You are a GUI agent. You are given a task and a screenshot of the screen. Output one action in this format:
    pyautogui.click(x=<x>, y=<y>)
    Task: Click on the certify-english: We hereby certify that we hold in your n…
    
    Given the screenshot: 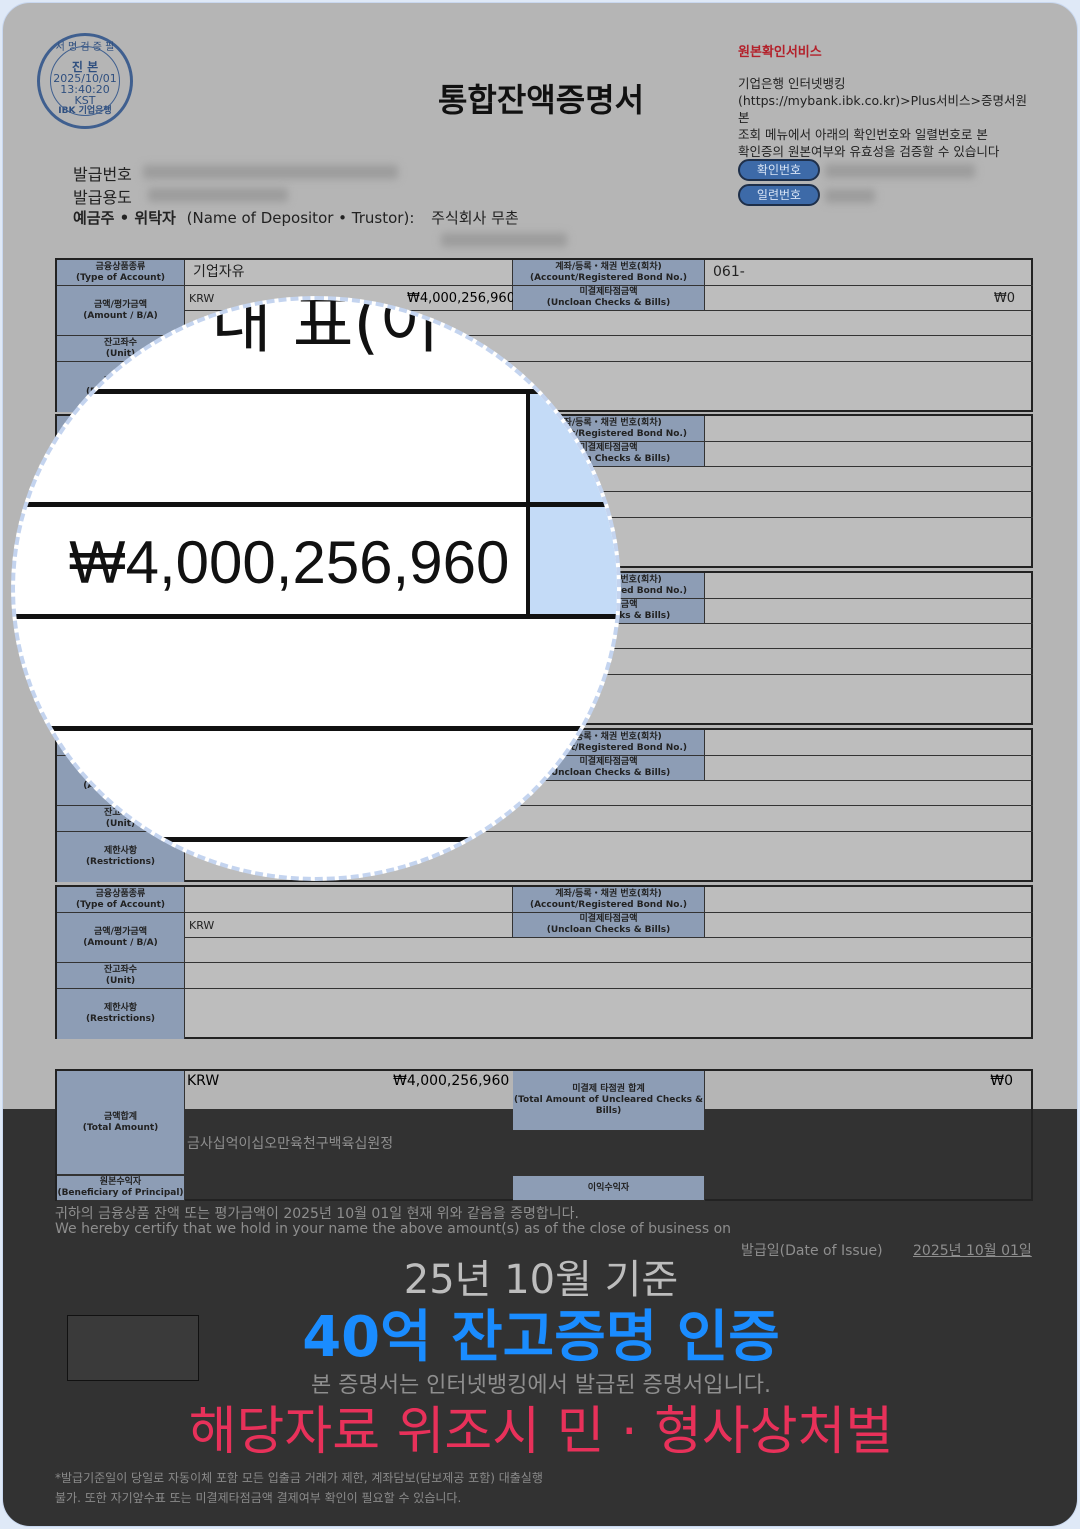 What is the action you would take?
    pyautogui.click(x=393, y=1229)
    